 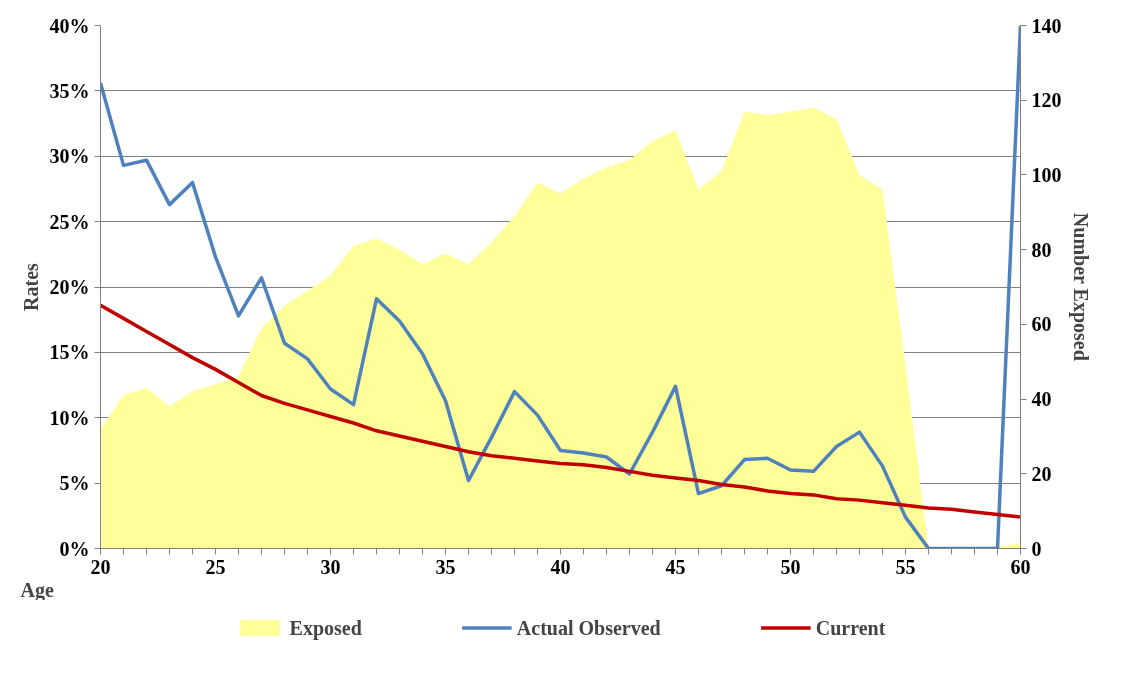 I want to click on x-tick-label: 40, so click(x=560, y=566).